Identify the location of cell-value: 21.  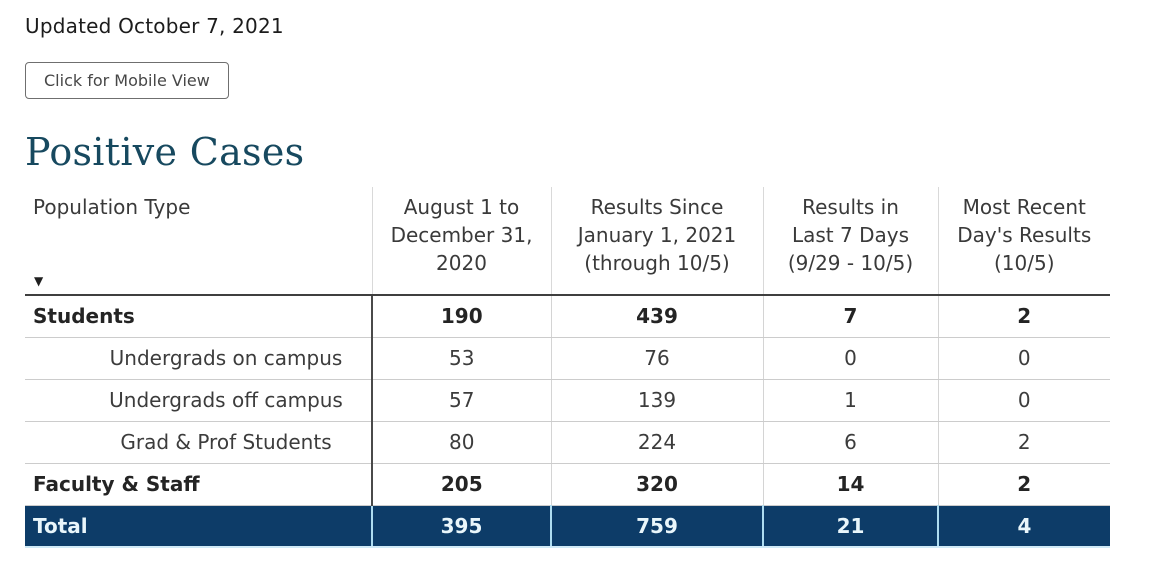
(850, 526).